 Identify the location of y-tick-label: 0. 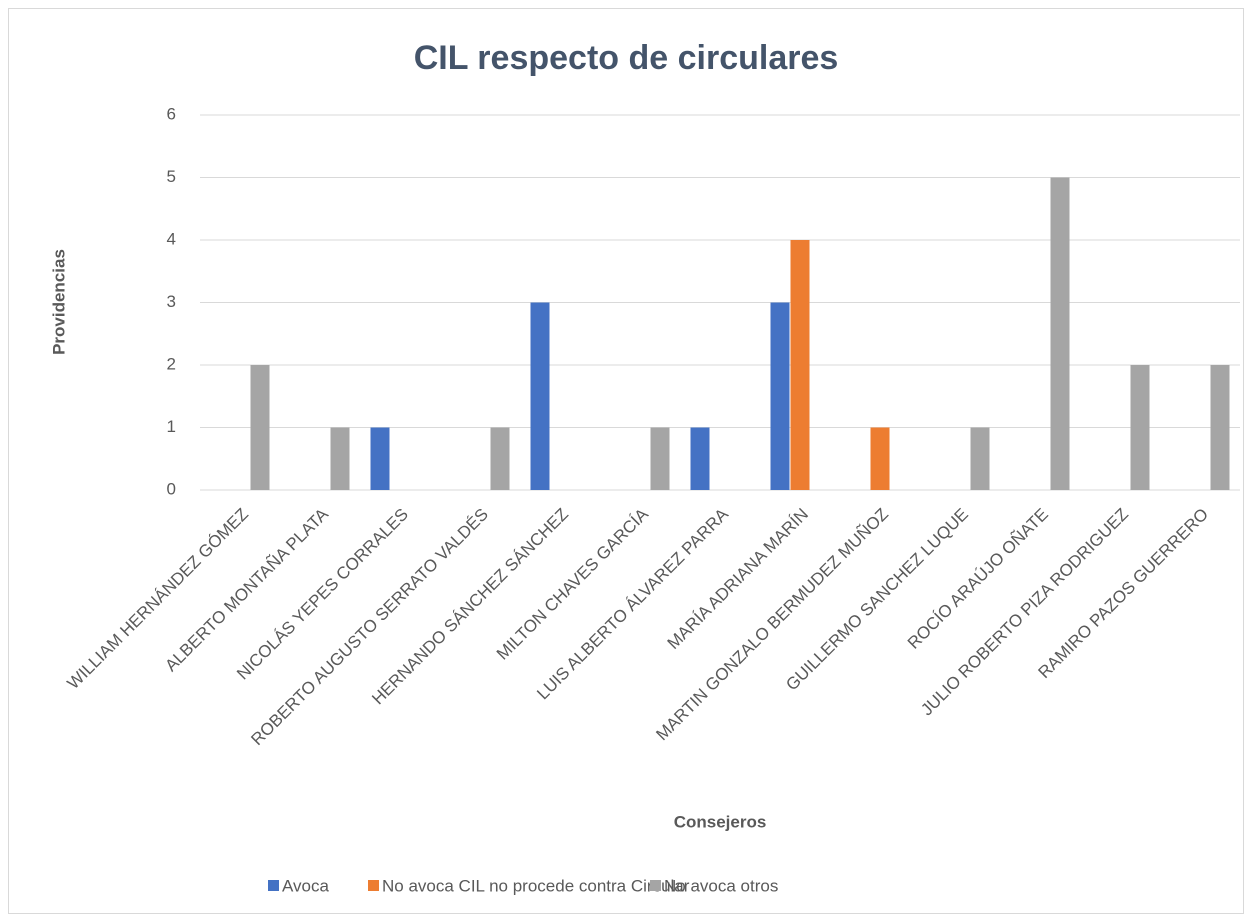
(171, 488).